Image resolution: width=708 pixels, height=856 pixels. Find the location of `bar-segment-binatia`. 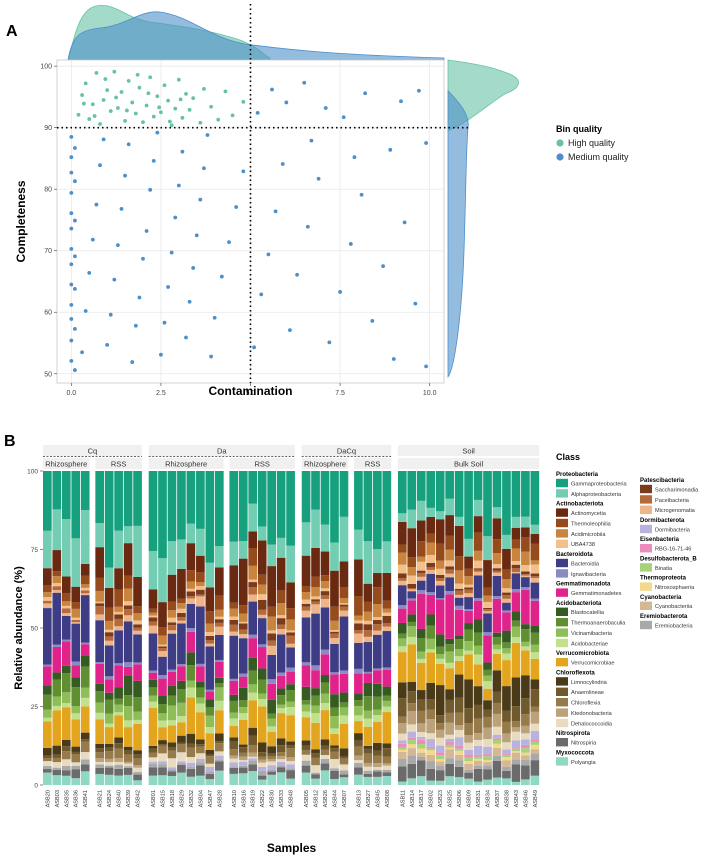

bar-segment-binatia is located at coordinates (440, 757).